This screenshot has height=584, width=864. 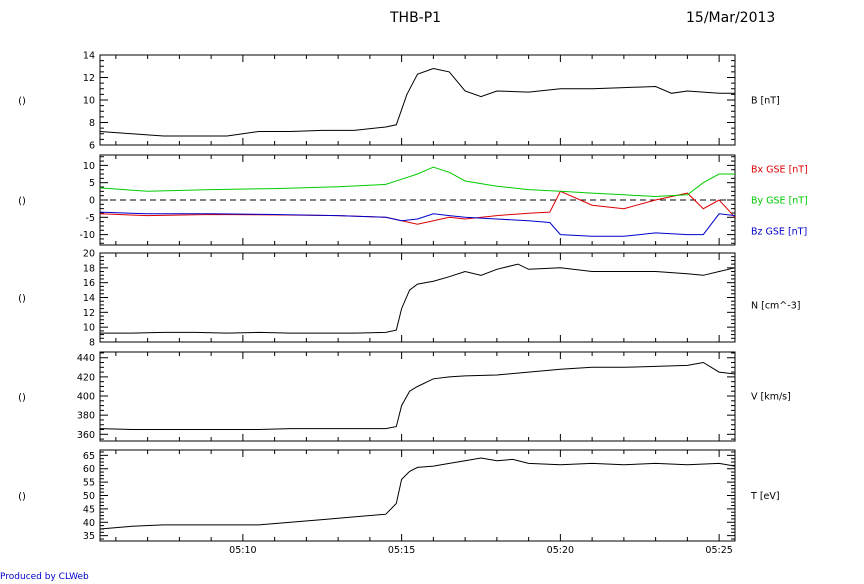 I want to click on y-tick-label: 55, so click(x=89, y=483).